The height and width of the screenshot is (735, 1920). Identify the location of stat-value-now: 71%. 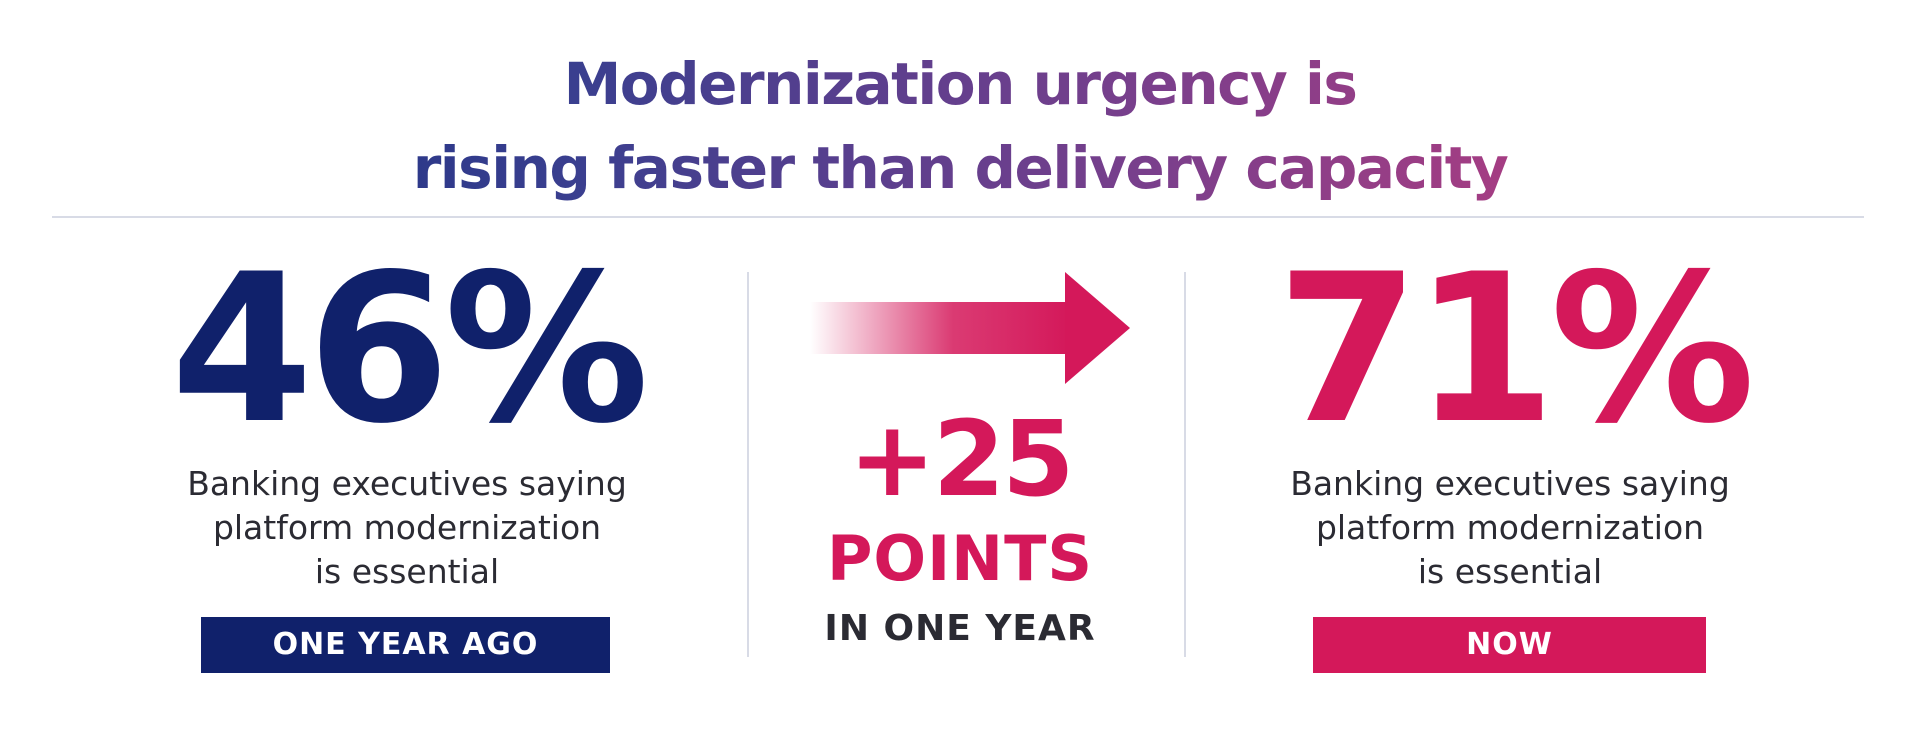
(1516, 350).